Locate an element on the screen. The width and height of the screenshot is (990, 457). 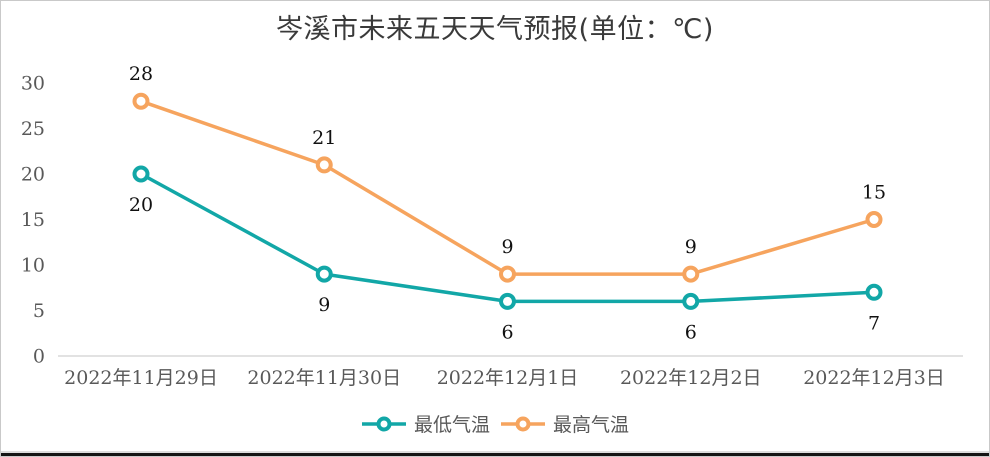
data-point-label: 15 is located at coordinates (874, 193).